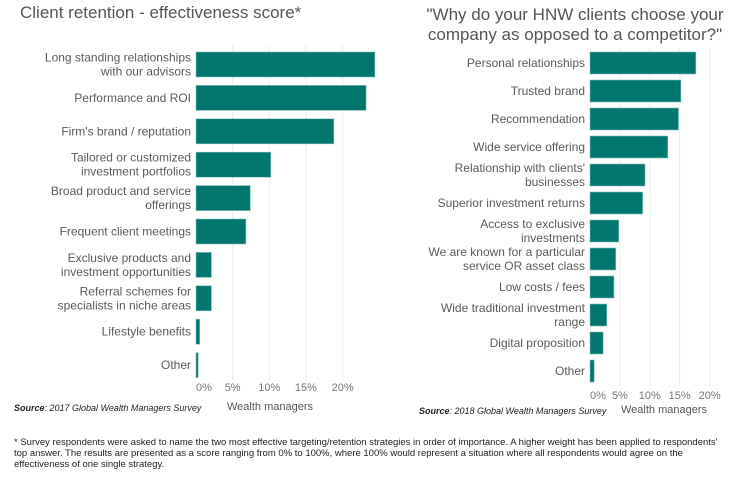 The image size is (731, 483). What do you see at coordinates (520, 168) in the screenshot?
I see `category-label: Relationship with clients'` at bounding box center [520, 168].